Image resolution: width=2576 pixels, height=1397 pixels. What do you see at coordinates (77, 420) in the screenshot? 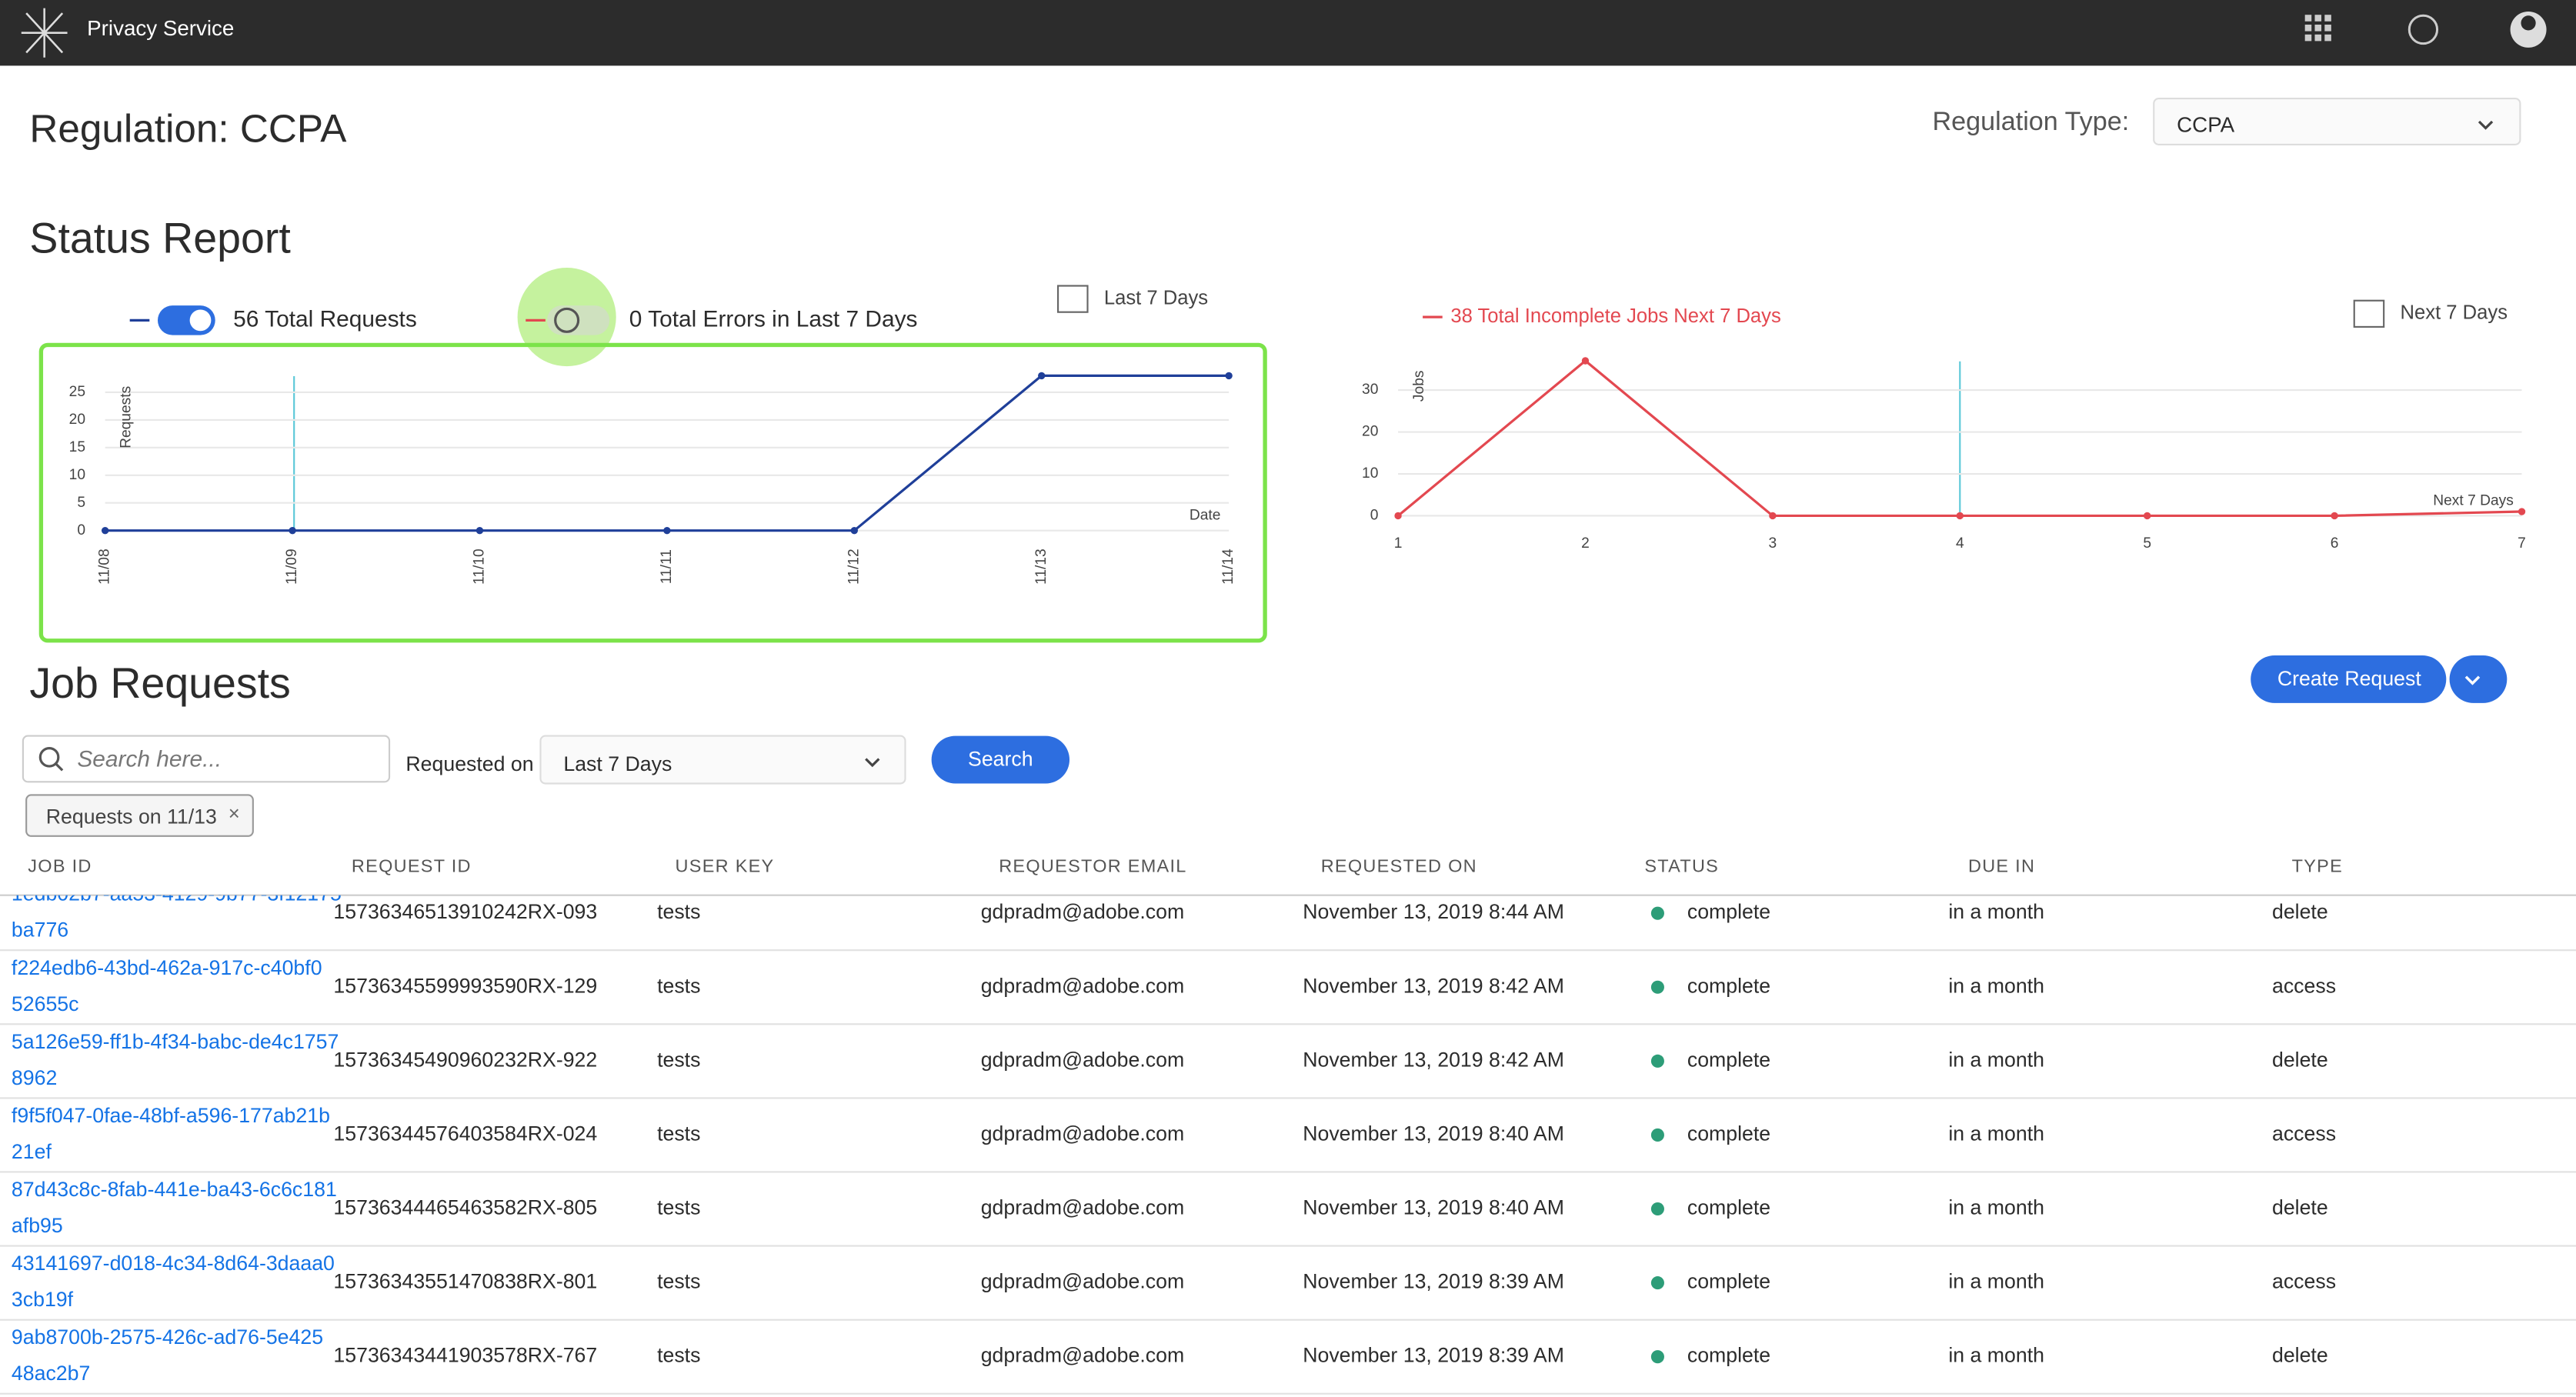
I see `y-tick-label: 20` at bounding box center [77, 420].